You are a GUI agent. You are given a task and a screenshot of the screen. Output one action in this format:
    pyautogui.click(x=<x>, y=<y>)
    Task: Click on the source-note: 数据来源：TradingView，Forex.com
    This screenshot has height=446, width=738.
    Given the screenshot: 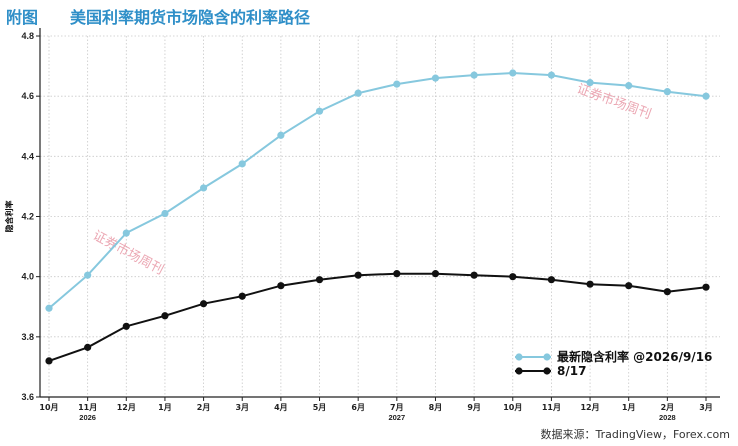 What is the action you would take?
    pyautogui.click(x=635, y=434)
    